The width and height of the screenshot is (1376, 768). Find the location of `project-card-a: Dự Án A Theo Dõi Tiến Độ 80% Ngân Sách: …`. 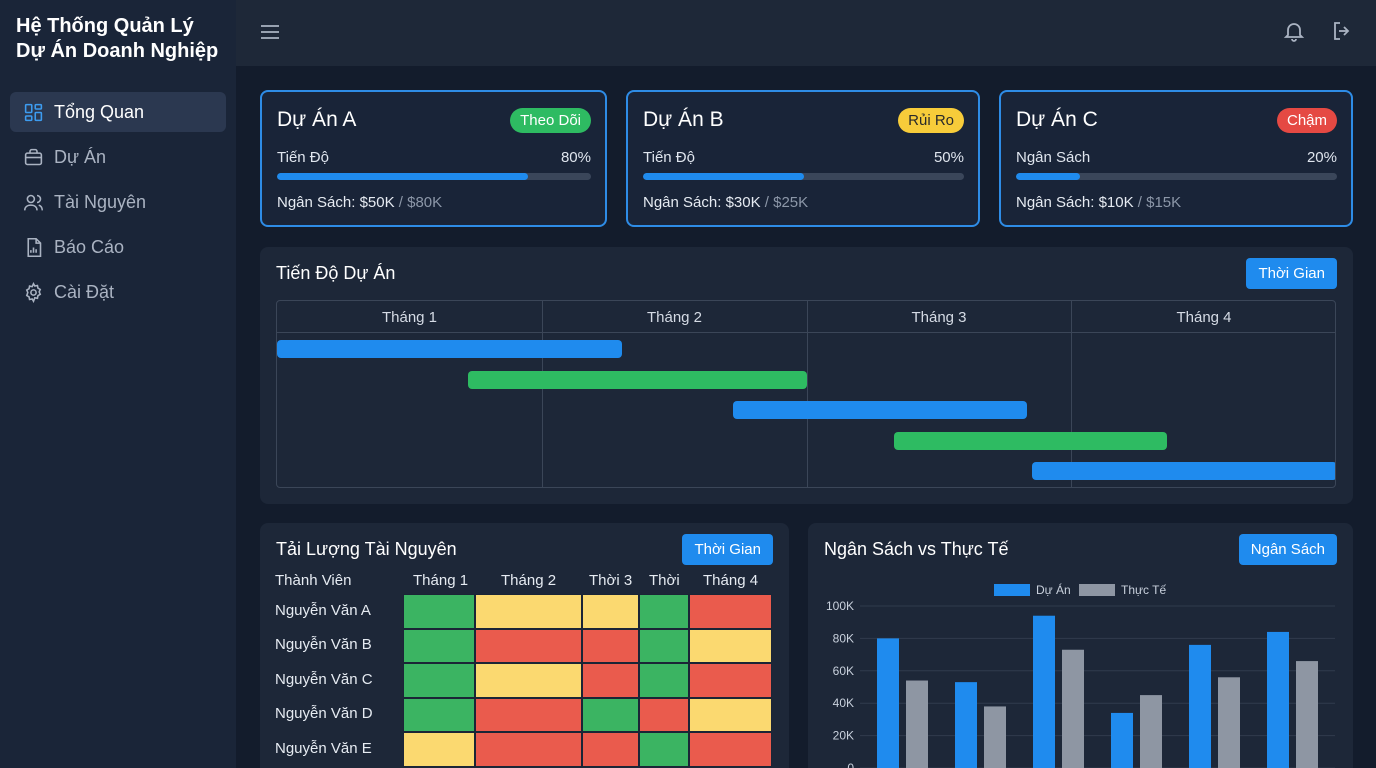

project-card-a: Dự Án A Theo Dõi Tiến Độ 80% Ngân Sách: … is located at coordinates (433, 158).